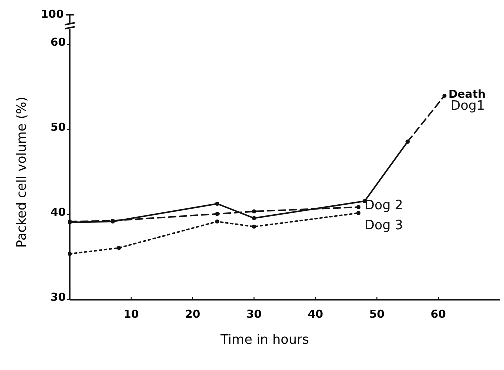 This screenshot has width=504, height=370. Describe the element at coordinates (384, 226) in the screenshot. I see `series-label: Dog 3` at that location.